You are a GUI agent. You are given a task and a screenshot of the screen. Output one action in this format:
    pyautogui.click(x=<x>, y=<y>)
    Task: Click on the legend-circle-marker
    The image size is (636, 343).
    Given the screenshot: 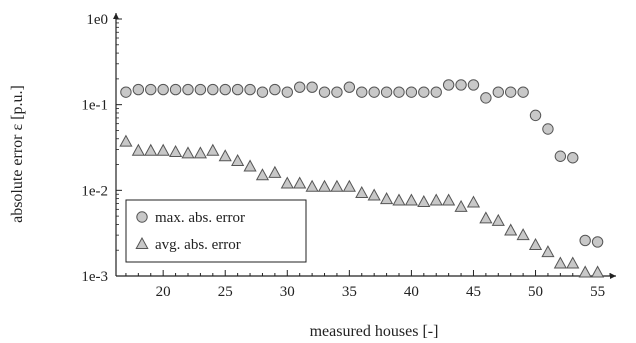 What is the action you would take?
    pyautogui.click(x=142, y=217)
    